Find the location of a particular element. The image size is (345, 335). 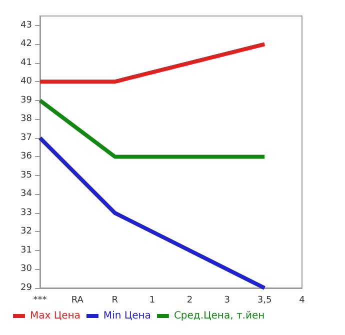

x-tick-label: 4 is located at coordinates (302, 301).